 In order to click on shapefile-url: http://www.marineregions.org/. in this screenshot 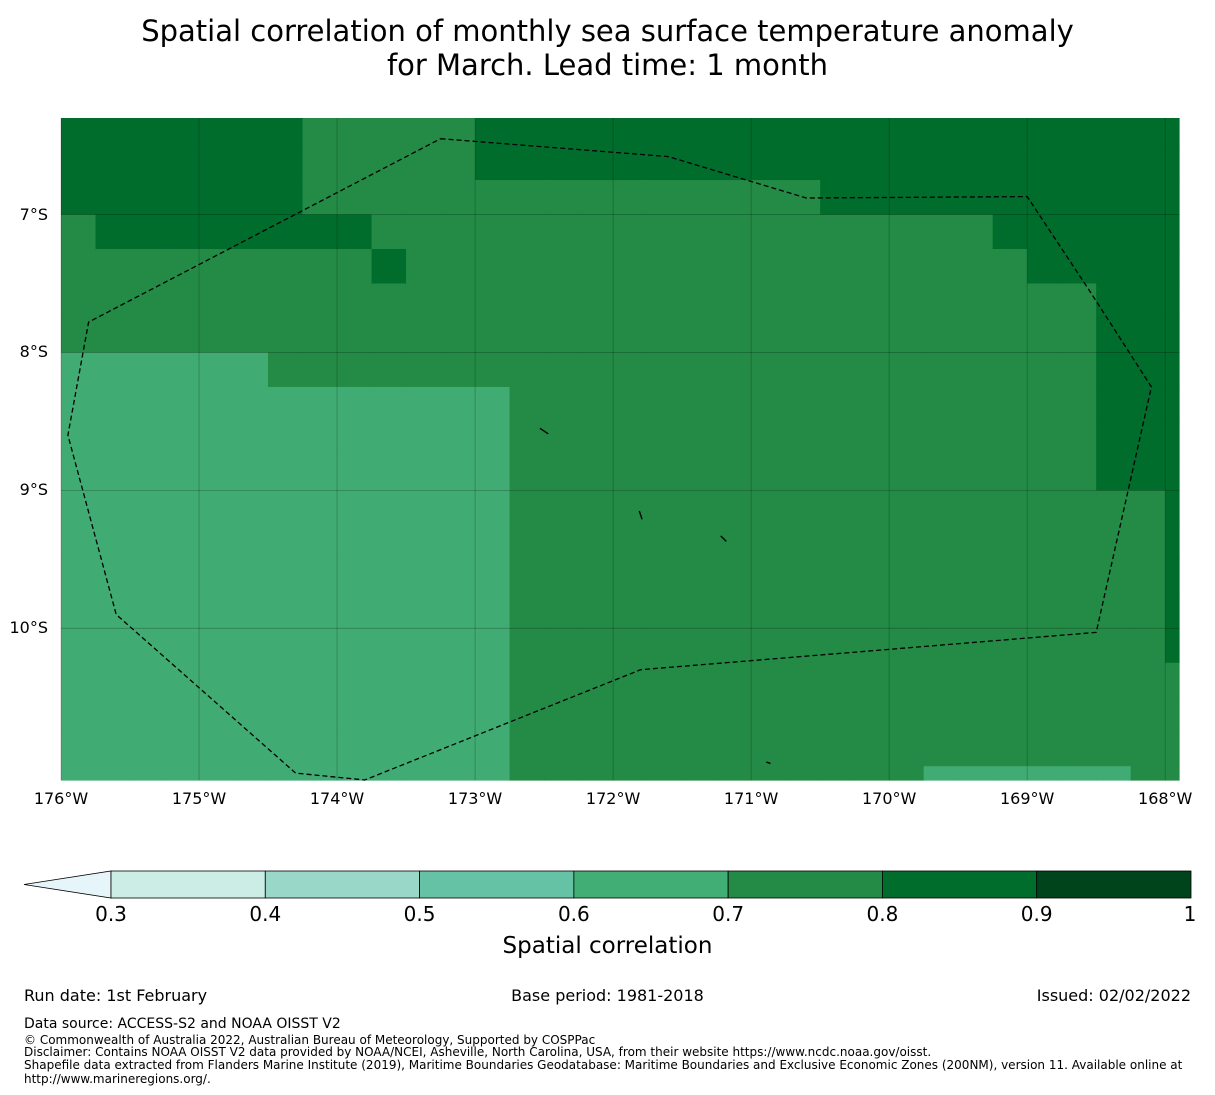, I will do `click(117, 1079)`.